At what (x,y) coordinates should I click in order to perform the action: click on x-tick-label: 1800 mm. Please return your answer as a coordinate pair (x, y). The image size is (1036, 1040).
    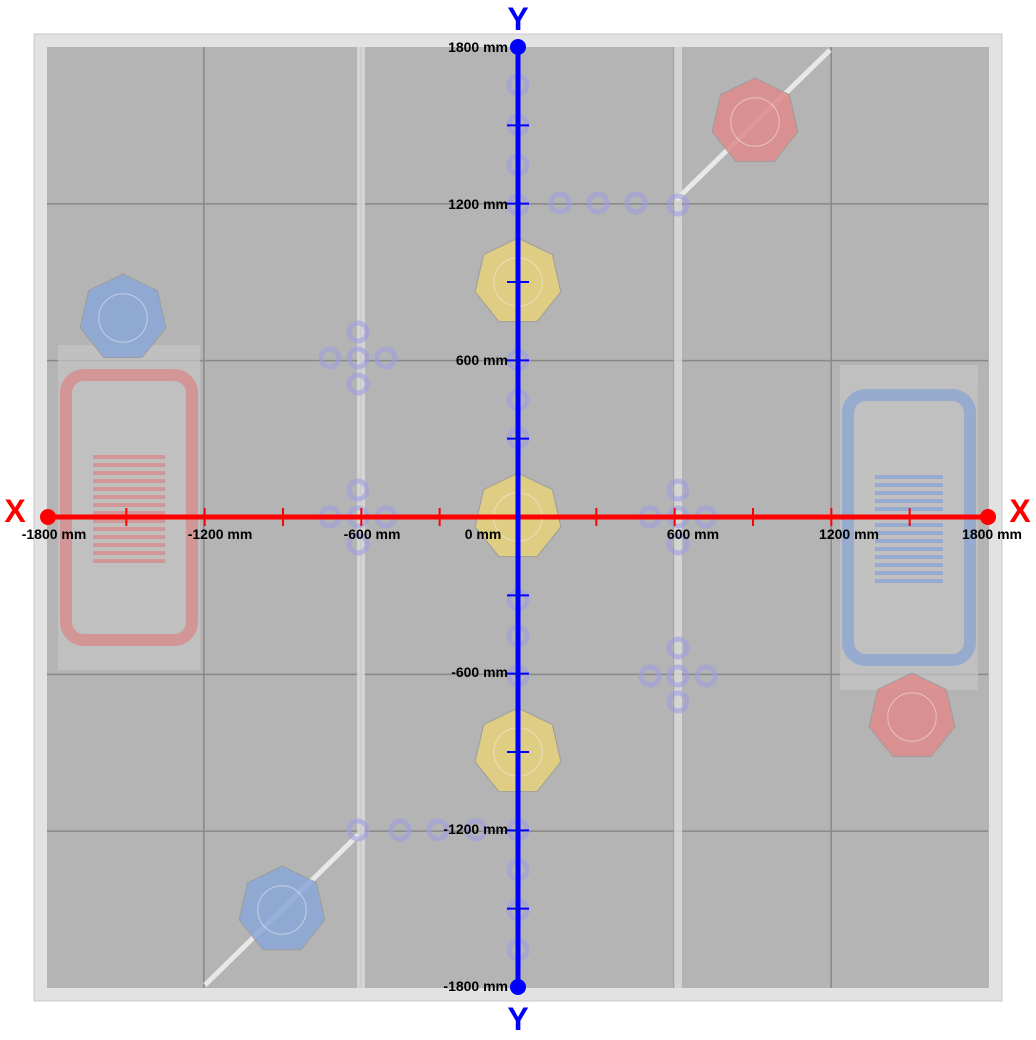
    Looking at the image, I should click on (992, 534).